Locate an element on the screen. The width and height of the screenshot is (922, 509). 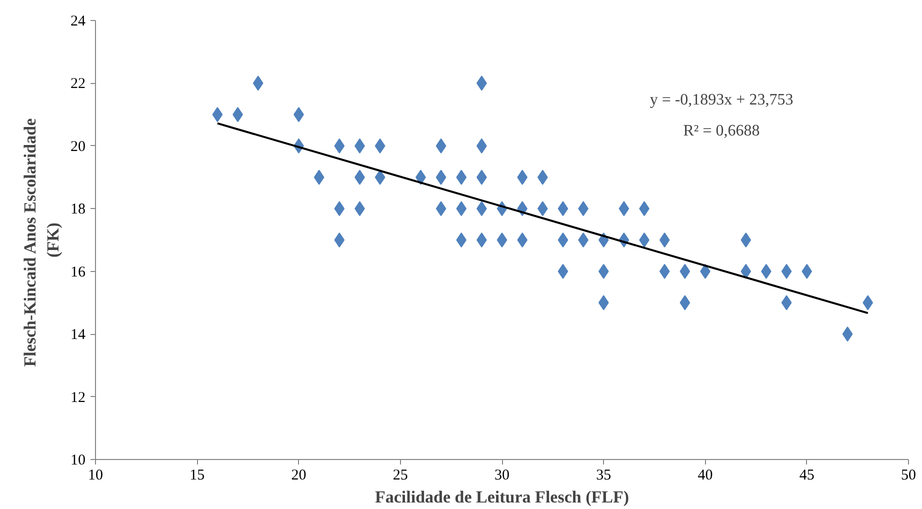
x-tick-label: 25 is located at coordinates (400, 476).